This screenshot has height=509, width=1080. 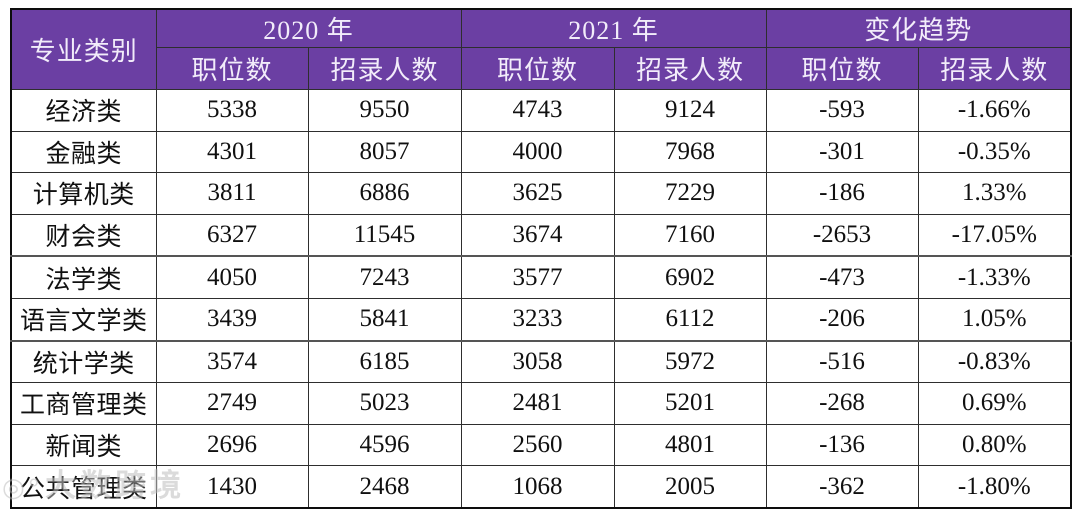 I want to click on category-cell: 法学类, so click(x=83, y=277).